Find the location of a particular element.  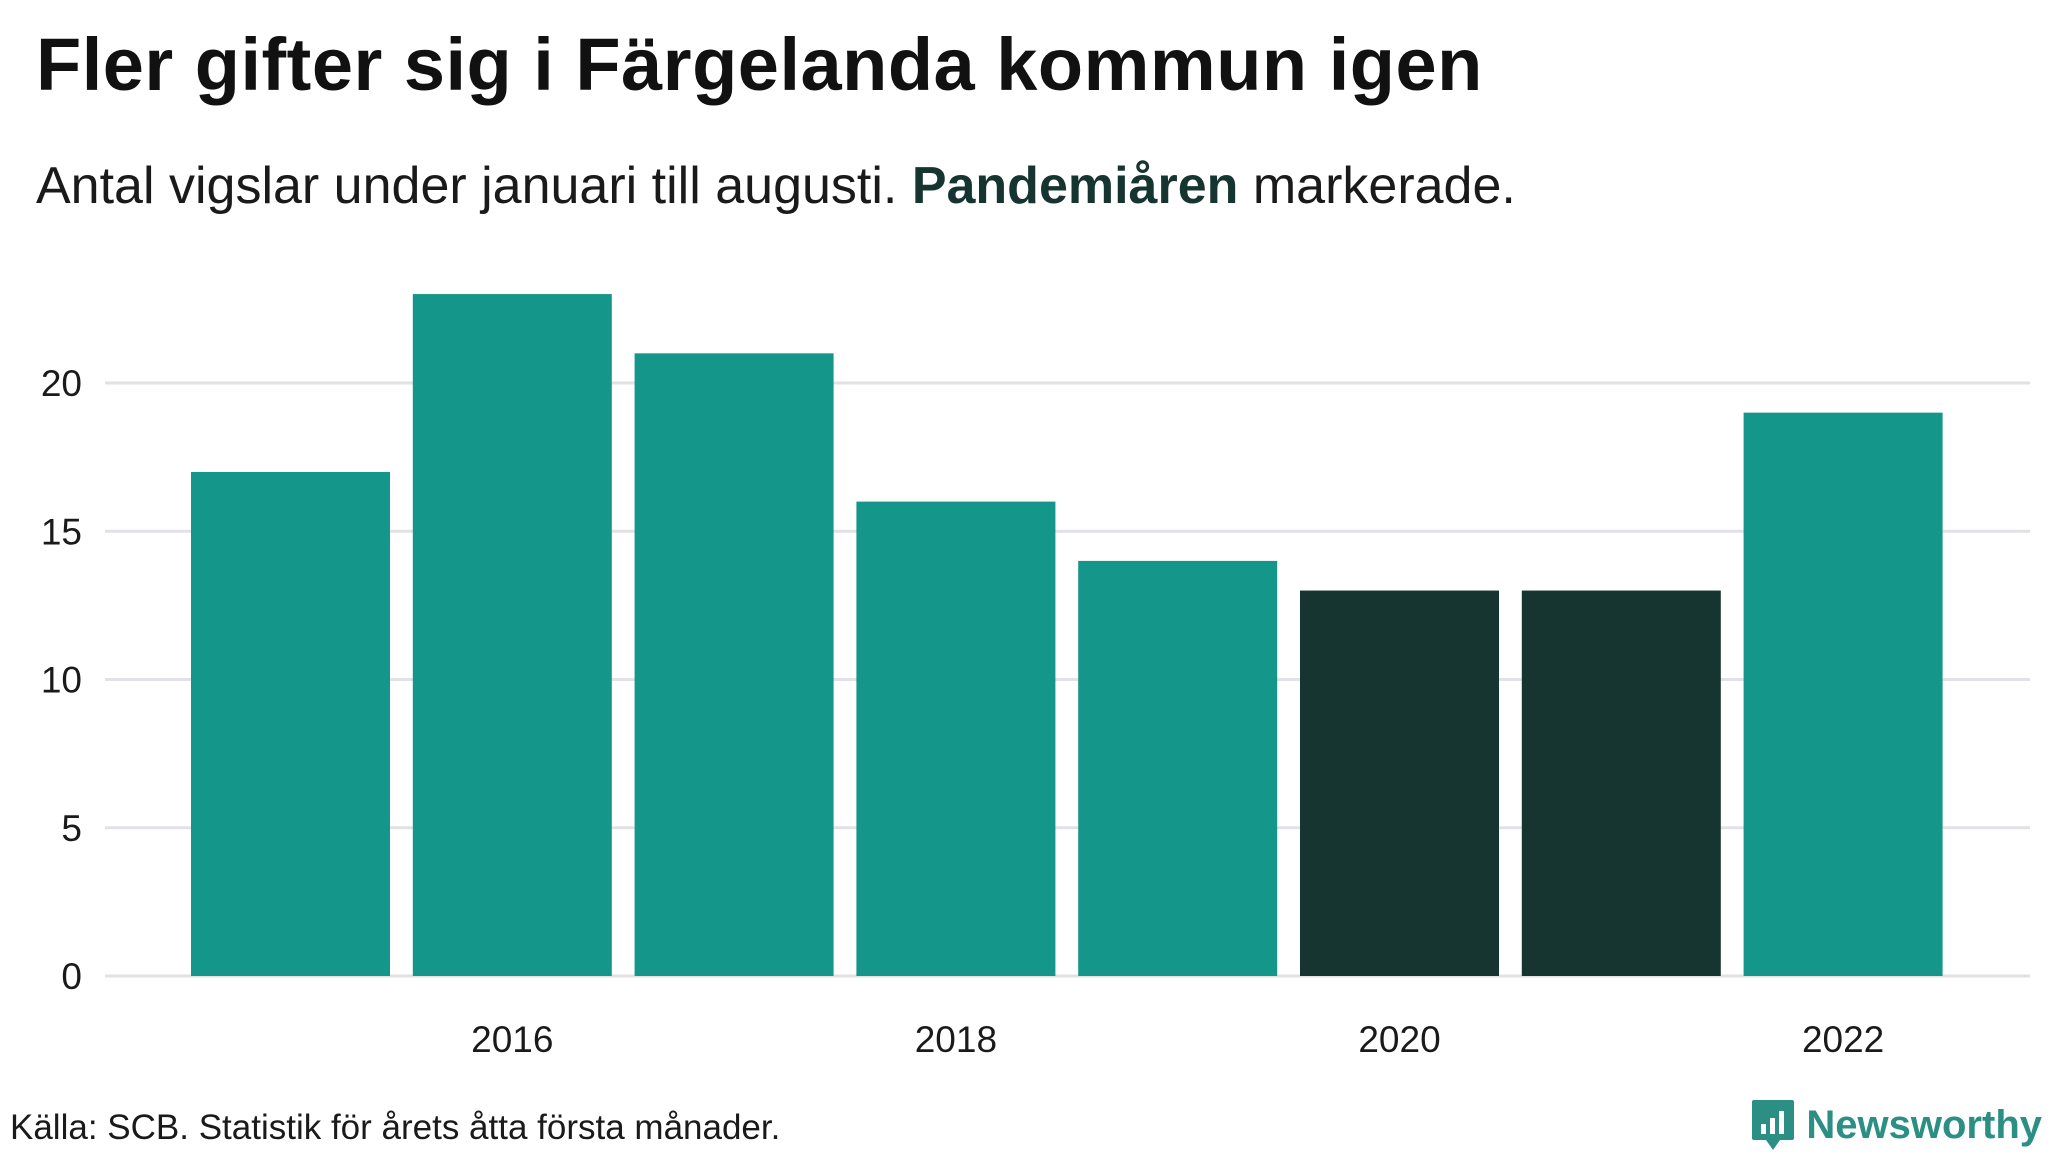

y-axis-labels: 0 5 10 15 20 is located at coordinates (61, 680).